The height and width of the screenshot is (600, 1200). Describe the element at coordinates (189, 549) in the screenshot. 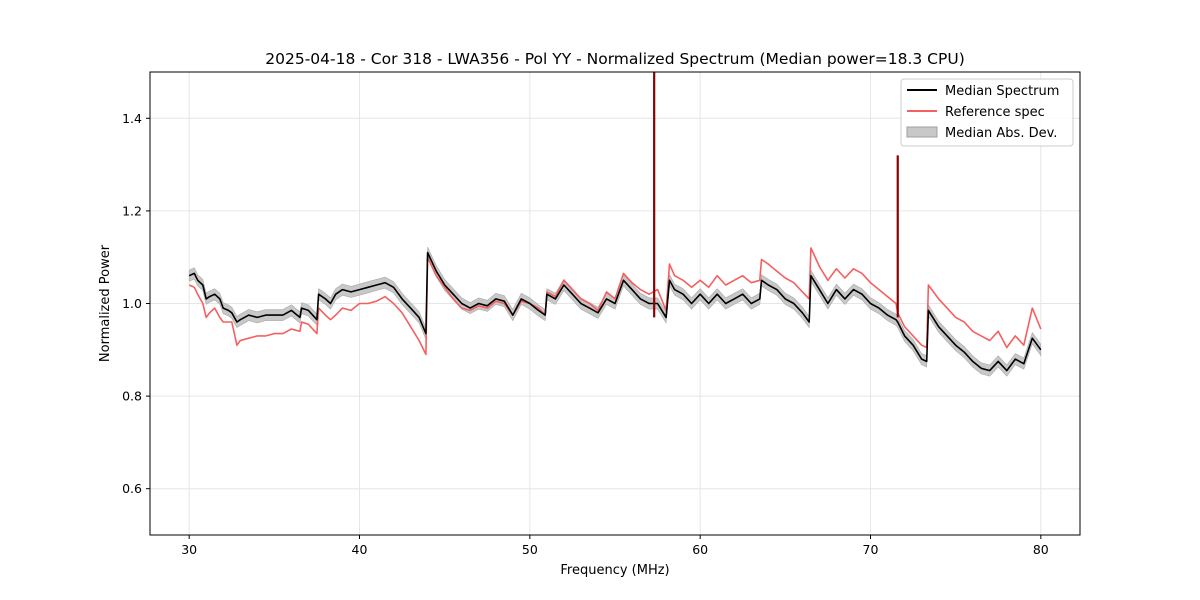

I see `x-tick-label: 30` at that location.